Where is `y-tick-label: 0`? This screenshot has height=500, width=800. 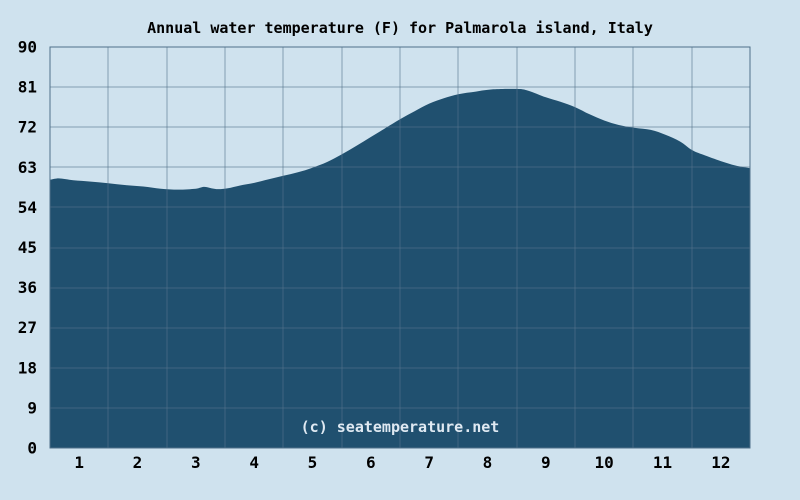
y-tick-label: 0 is located at coordinates (32, 448).